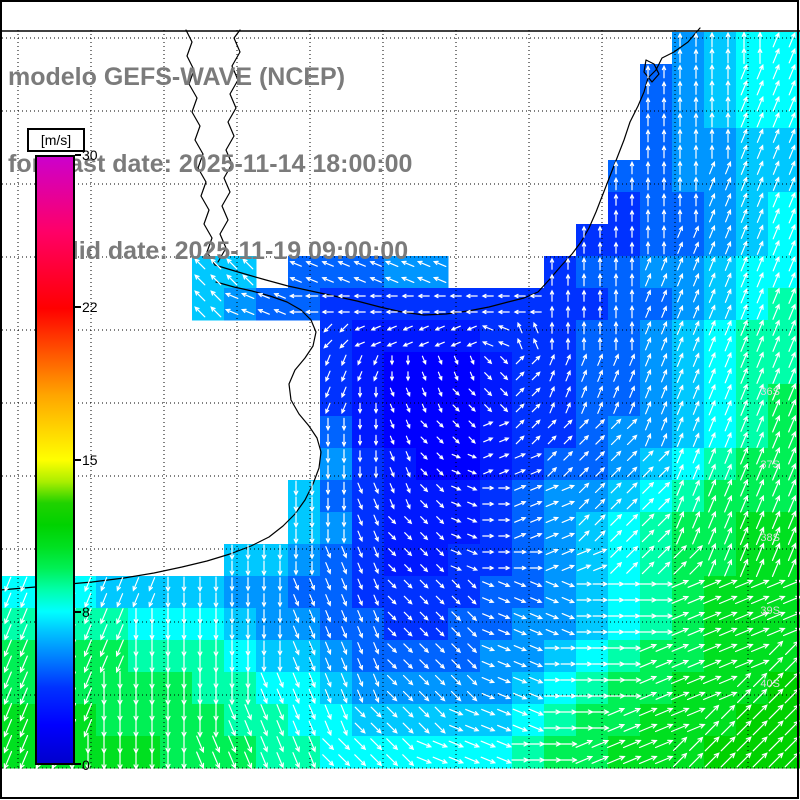  Describe the element at coordinates (86, 765) in the screenshot. I see `colorbar-tick-label: 0` at that location.